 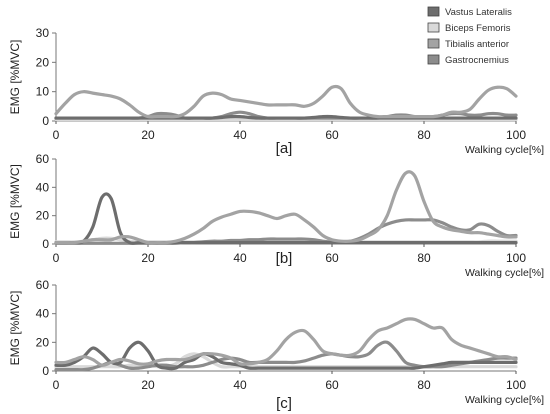 What do you see at coordinates (284, 403) in the screenshot?
I see `panel-label: [c]` at bounding box center [284, 403].